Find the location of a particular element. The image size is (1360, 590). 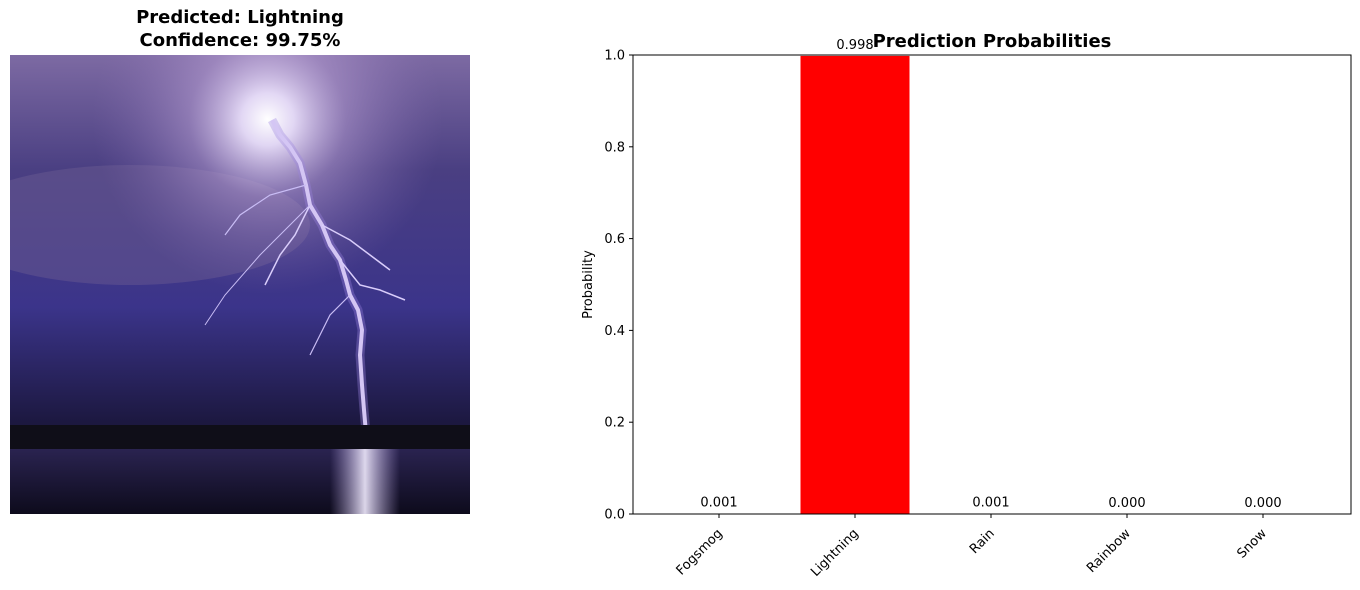

value-label-rainbow: 0.000 is located at coordinates (1126, 503).